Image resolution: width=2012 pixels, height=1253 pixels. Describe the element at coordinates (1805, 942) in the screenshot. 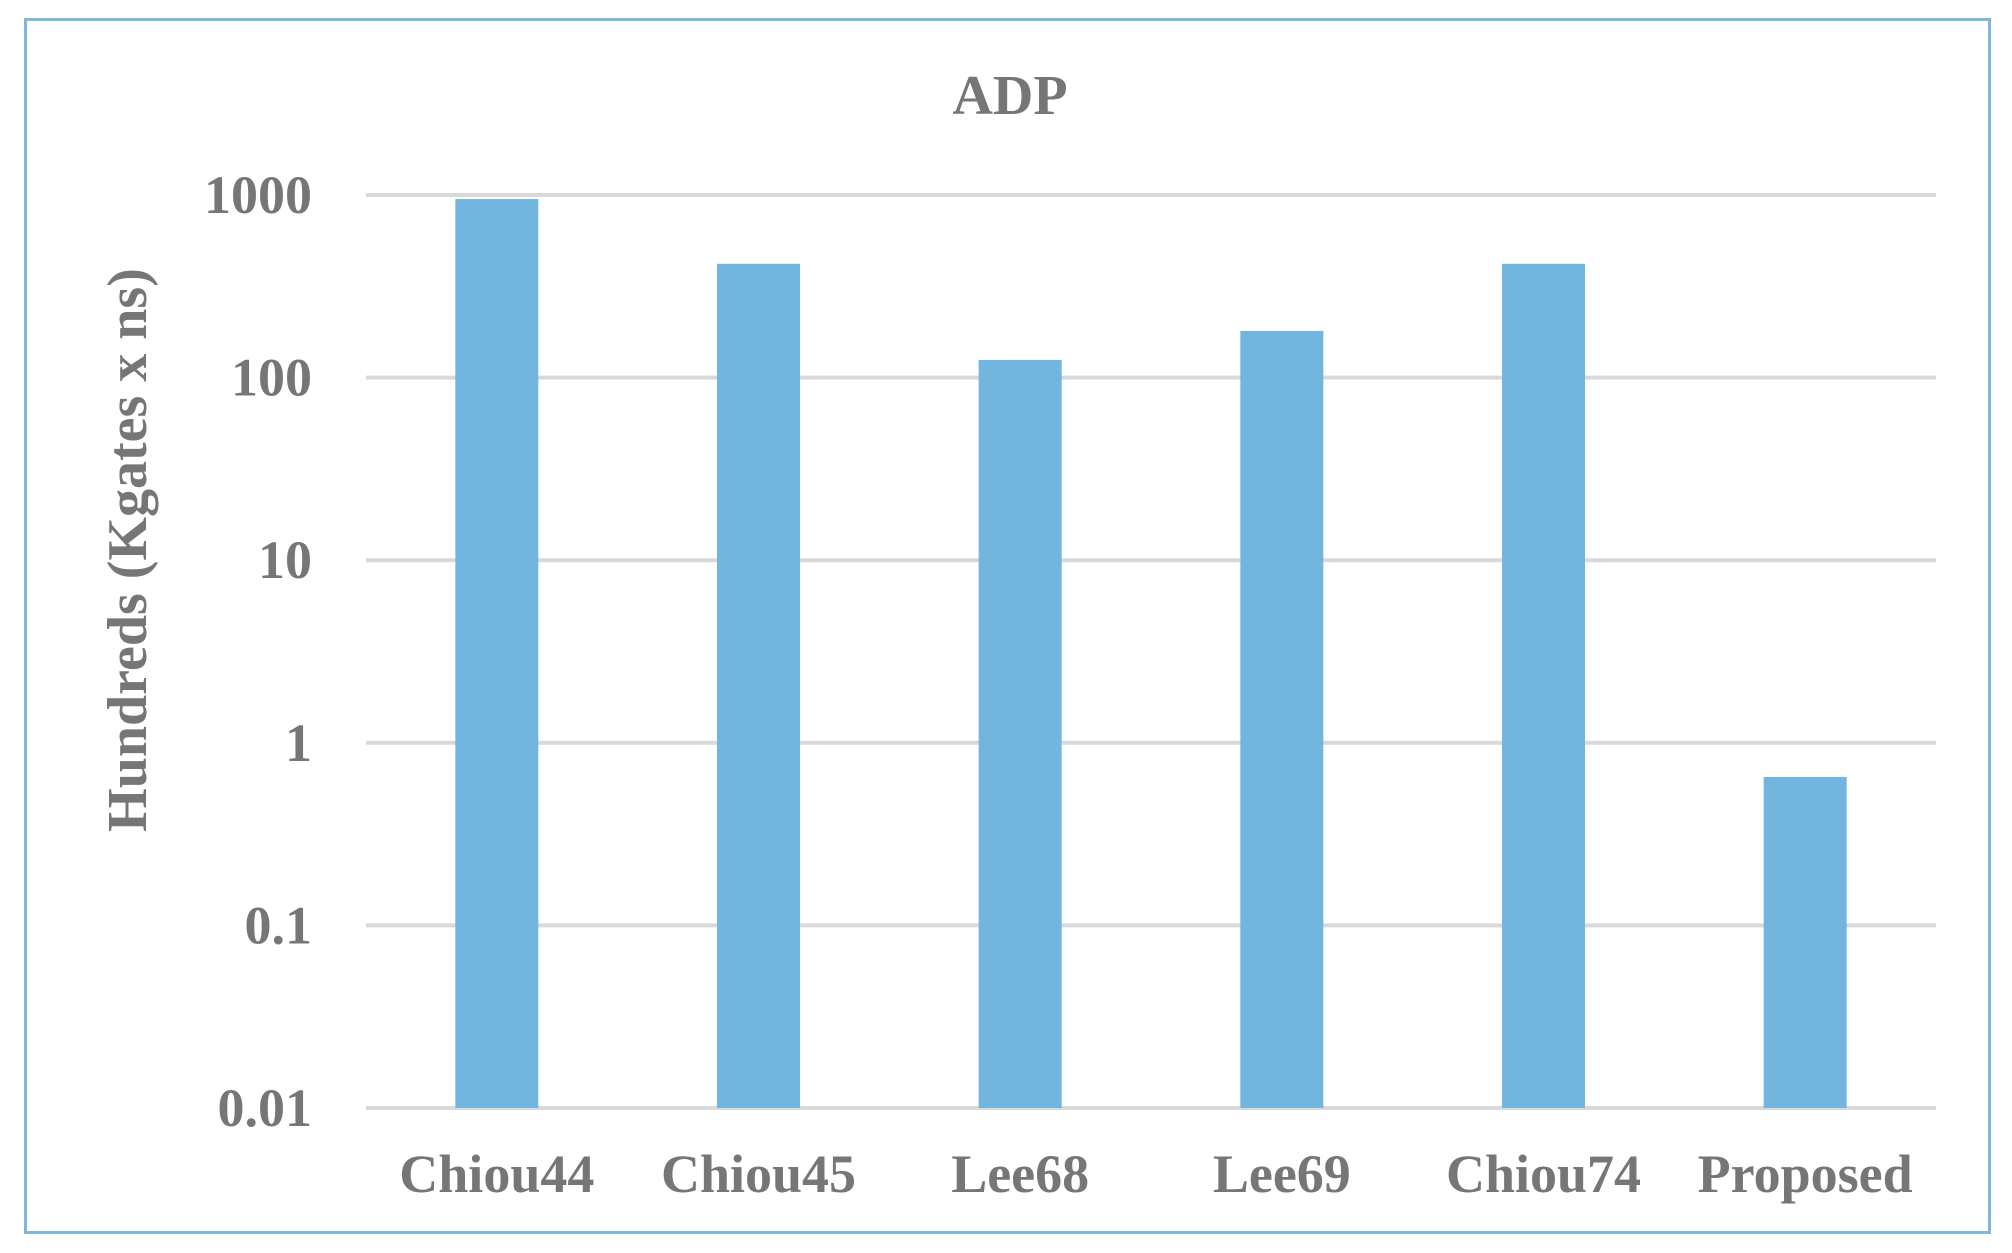

I see `bar-proposed` at that location.